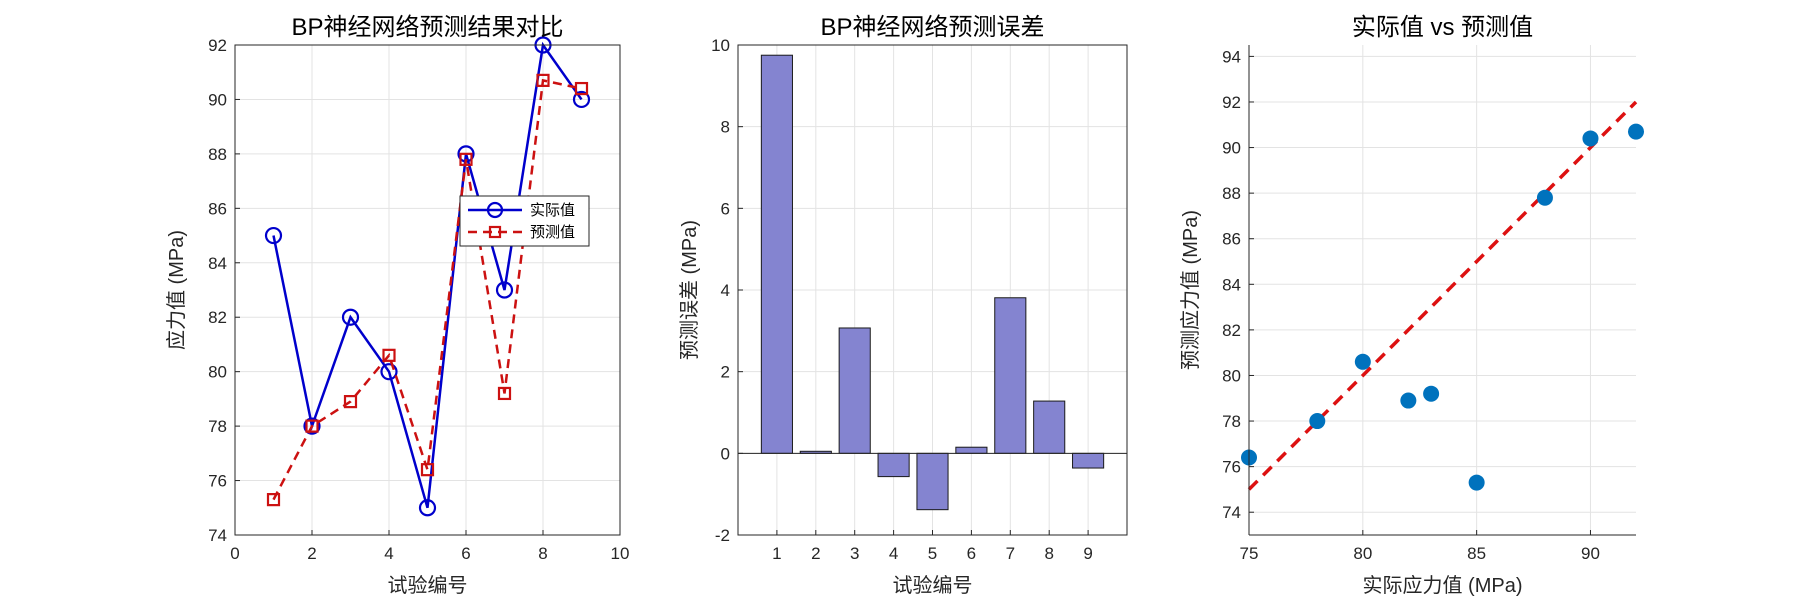  What do you see at coordinates (776, 553) in the screenshot?
I see `x-tick-label: 1` at bounding box center [776, 553].